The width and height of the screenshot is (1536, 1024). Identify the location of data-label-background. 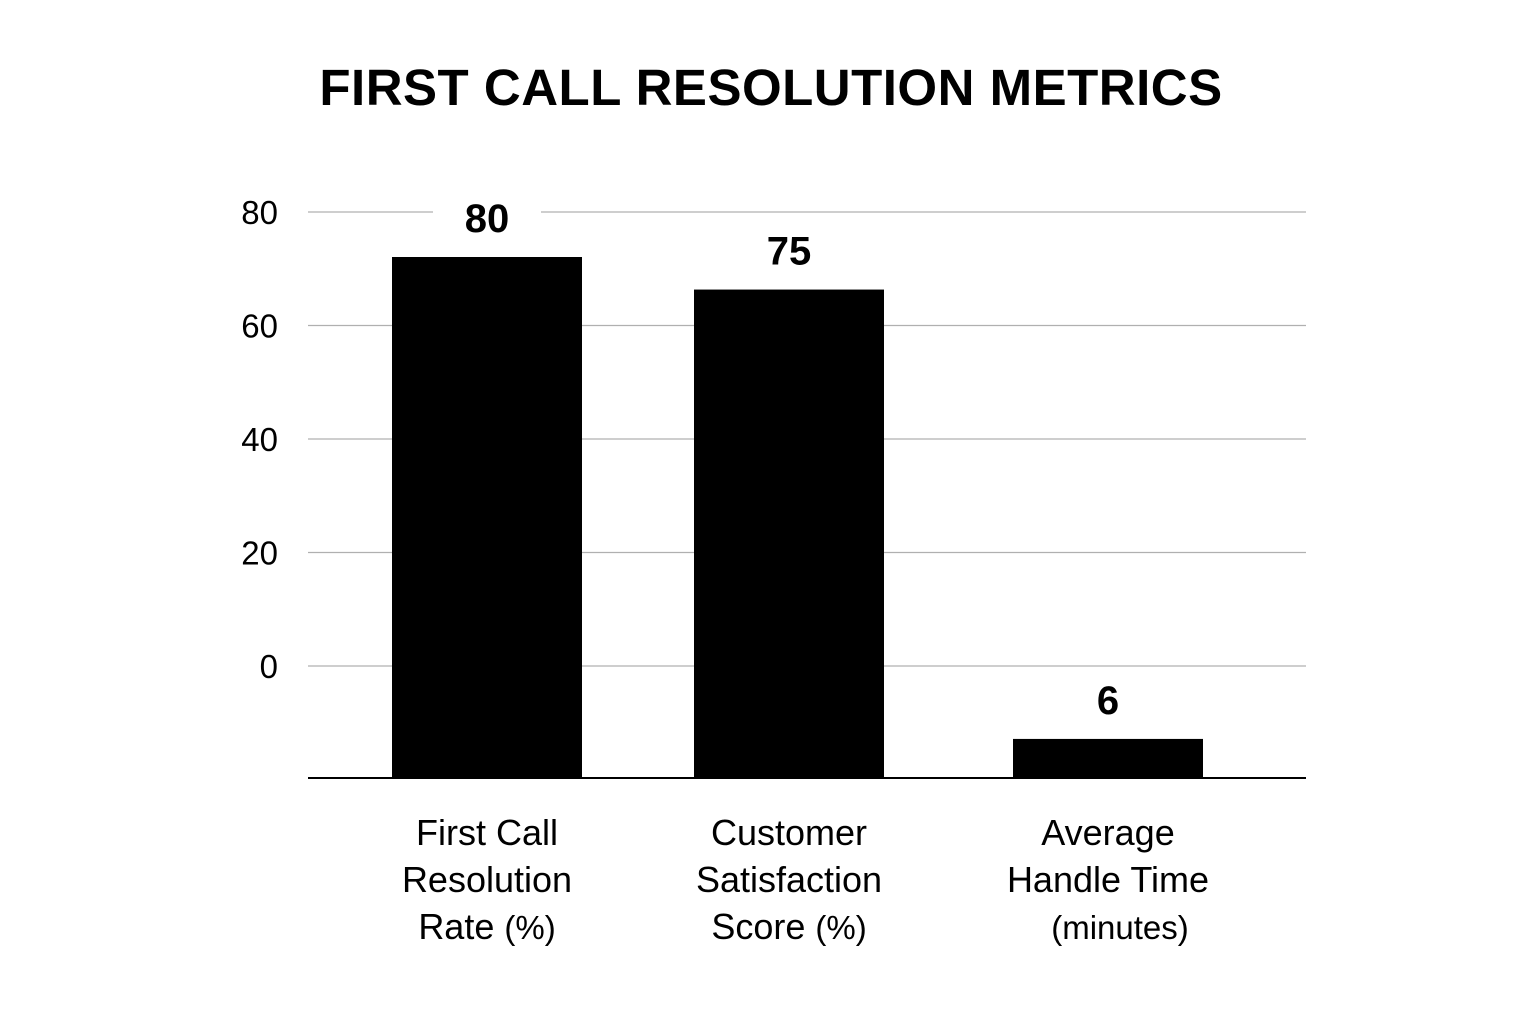
(487, 216).